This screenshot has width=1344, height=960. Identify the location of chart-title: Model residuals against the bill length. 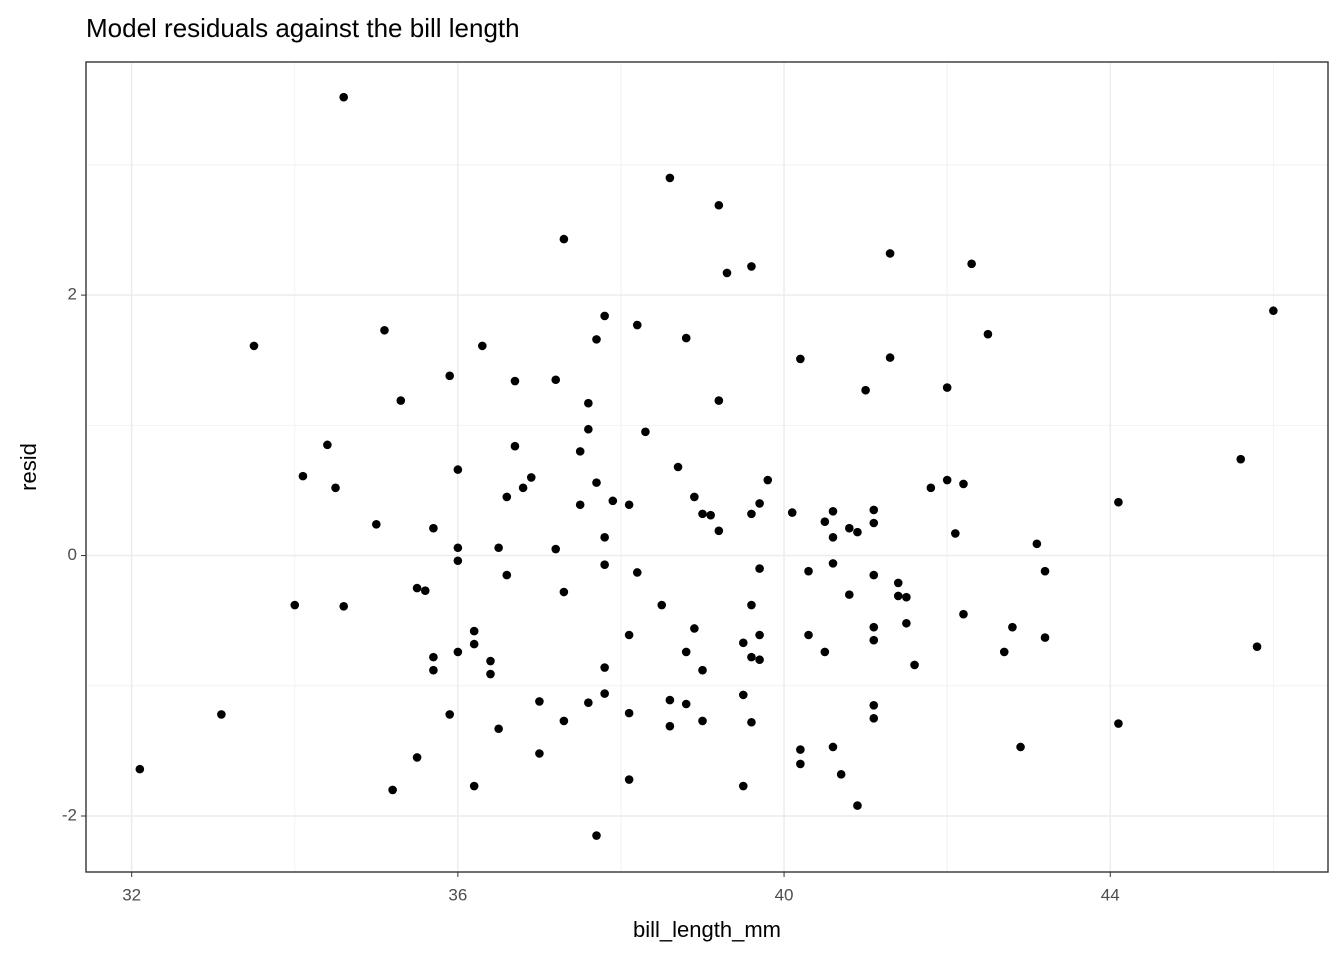
(303, 28).